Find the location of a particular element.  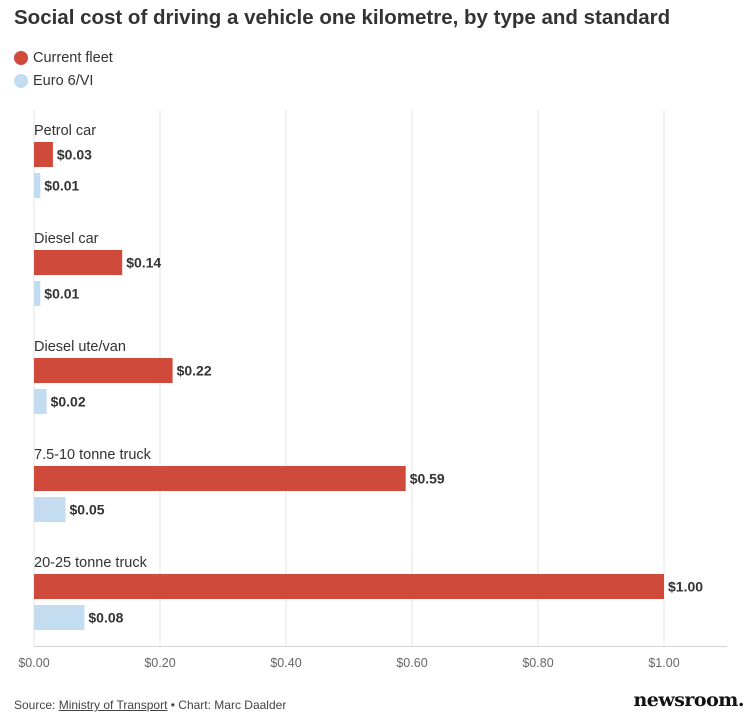

newsroom-logo: newsroom. is located at coordinates (688, 700).